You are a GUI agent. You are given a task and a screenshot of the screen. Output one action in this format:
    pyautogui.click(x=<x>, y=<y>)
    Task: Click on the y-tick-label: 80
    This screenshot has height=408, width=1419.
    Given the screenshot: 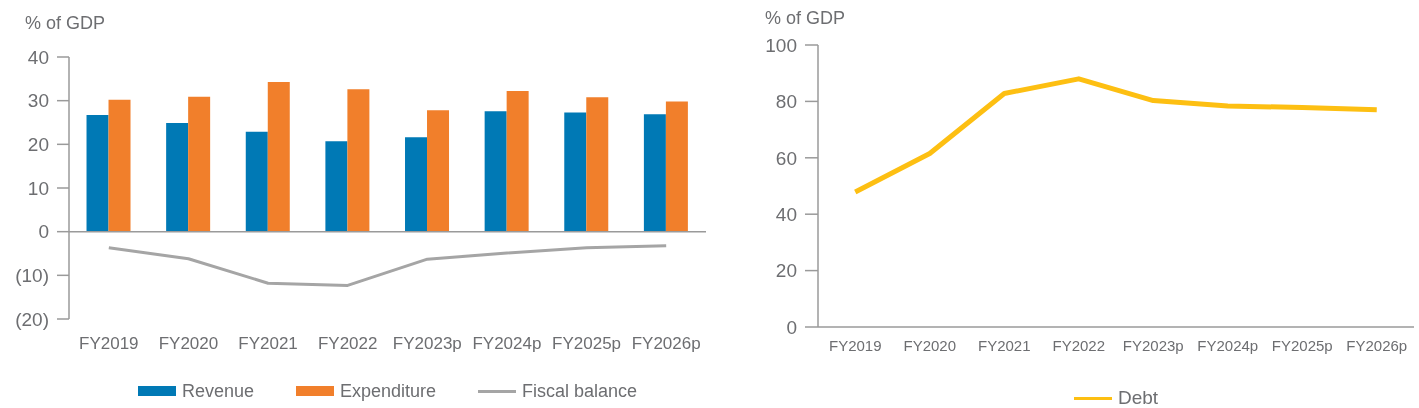 What is the action you would take?
    pyautogui.click(x=786, y=102)
    